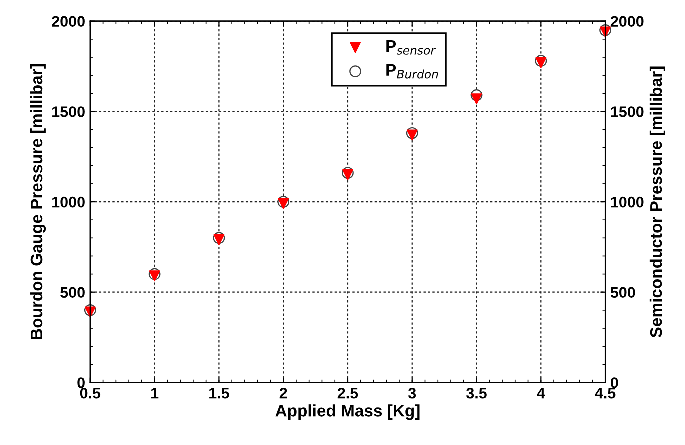 This screenshot has width=685, height=445. Describe the element at coordinates (38, 202) in the screenshot. I see `y-axis-title: Bourdon Gauge Pressure [millibar]` at that location.